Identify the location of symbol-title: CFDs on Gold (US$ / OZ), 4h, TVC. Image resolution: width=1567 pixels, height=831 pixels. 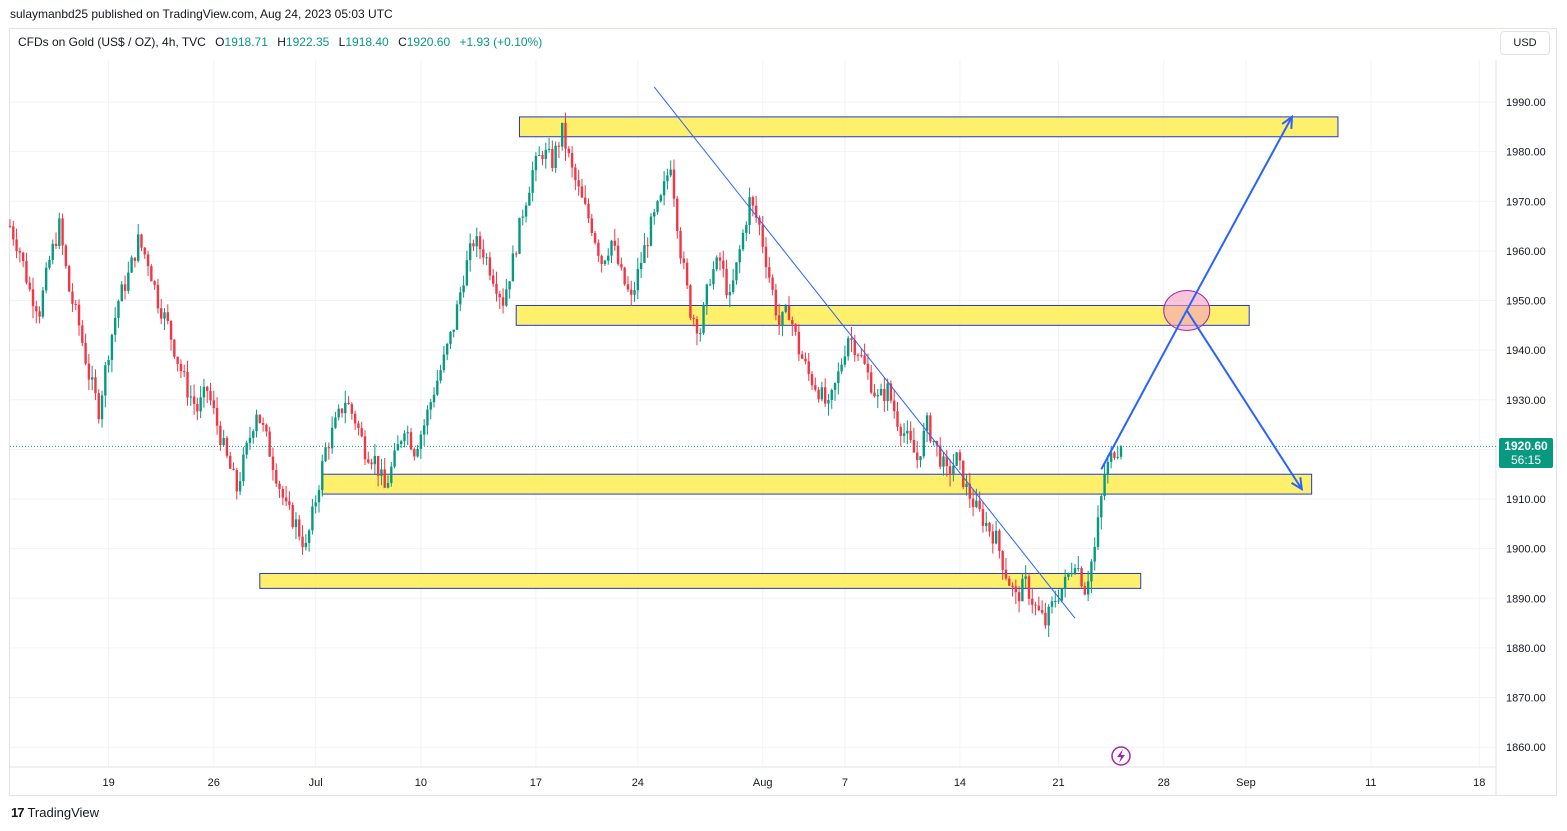
(112, 42).